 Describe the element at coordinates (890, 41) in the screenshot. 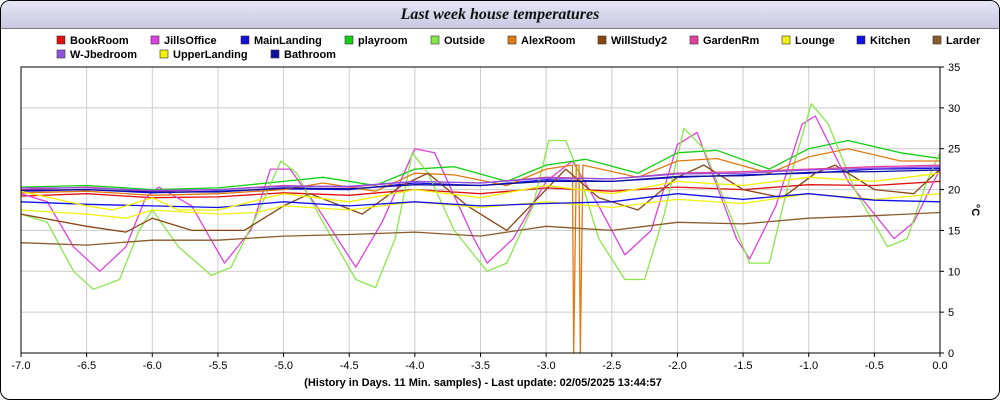

I see `legend-label: Kitchen` at that location.